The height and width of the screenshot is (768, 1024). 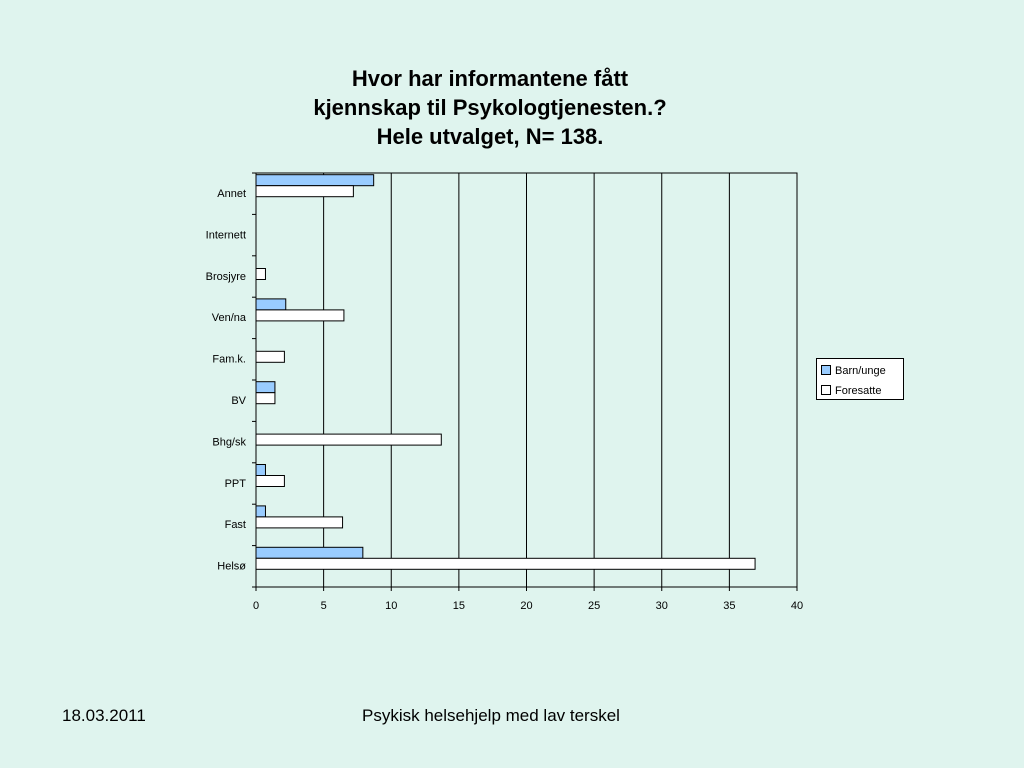 What do you see at coordinates (826, 370) in the screenshot?
I see `legend-swatch-barn-unge` at bounding box center [826, 370].